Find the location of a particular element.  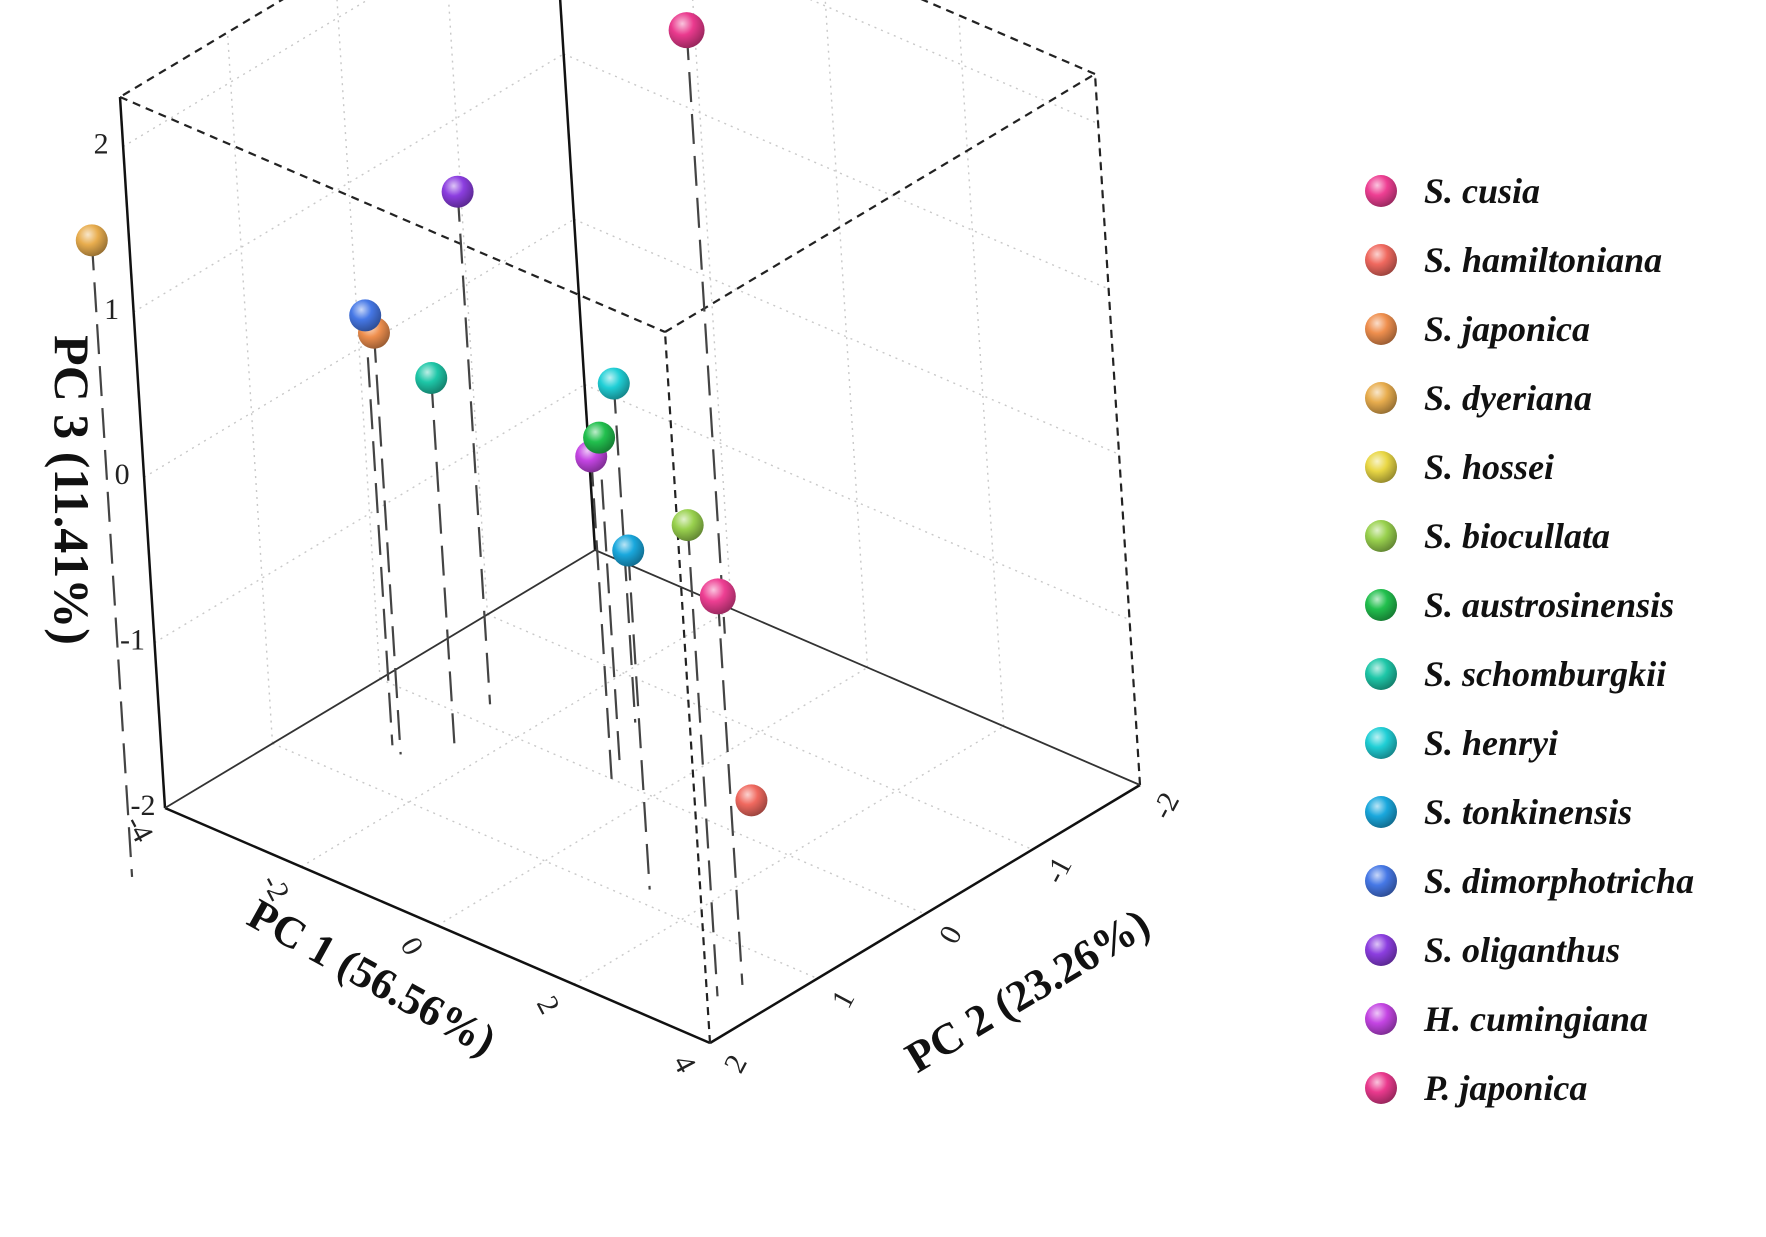

x-axis-title: PC 1 (56.56%) is located at coordinates (372, 977).